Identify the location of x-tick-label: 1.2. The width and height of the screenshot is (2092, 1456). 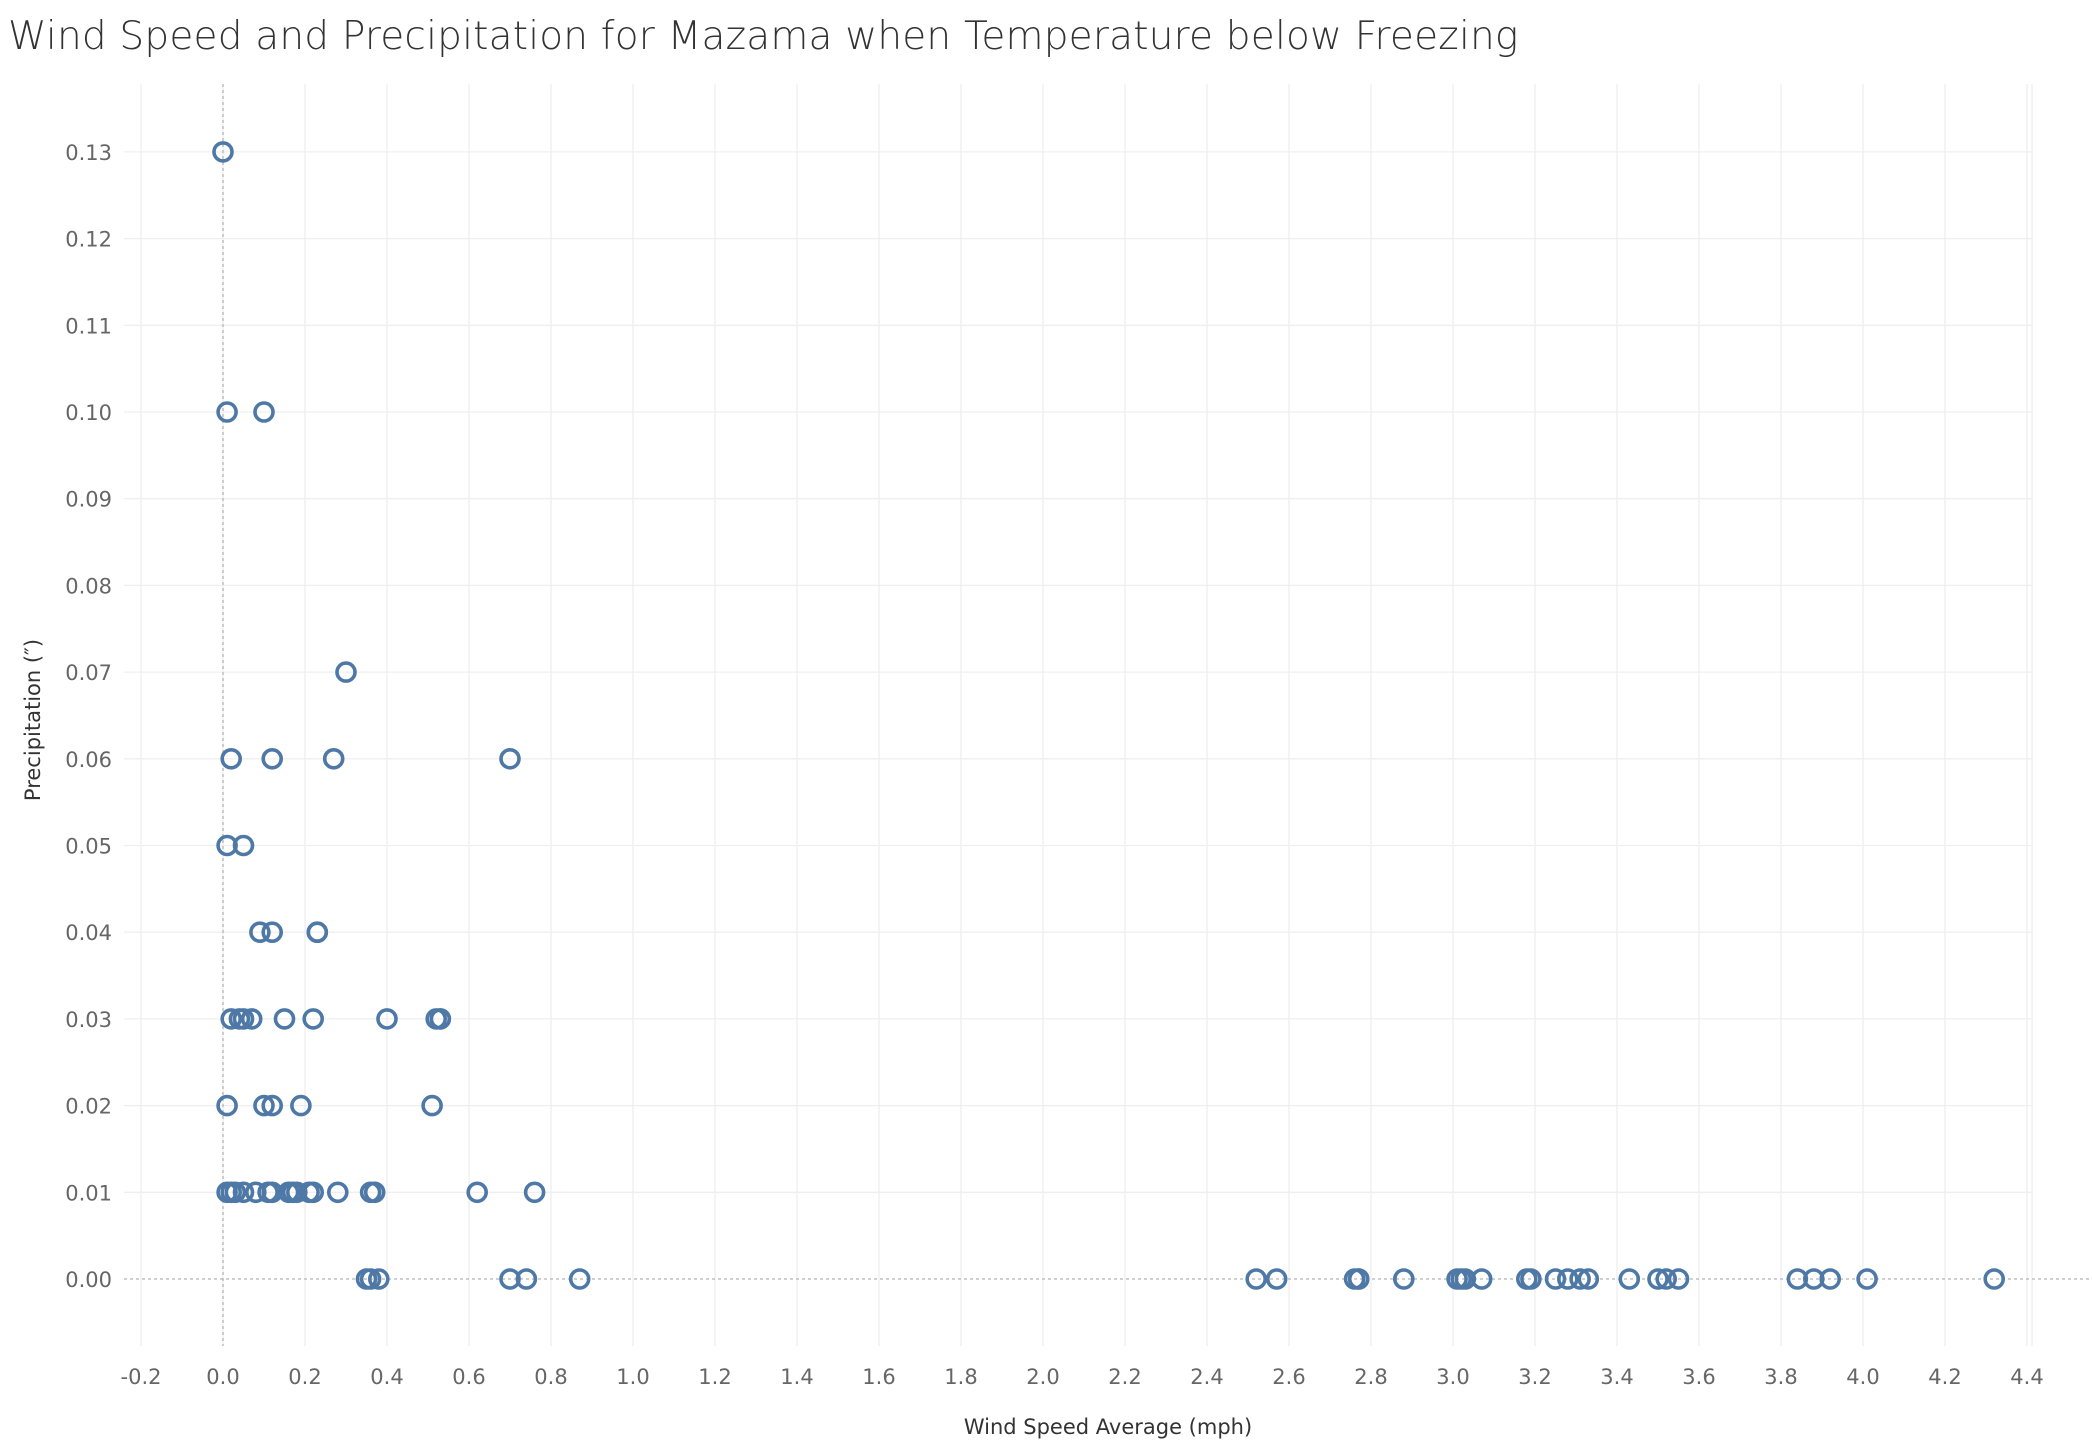
(714, 1377).